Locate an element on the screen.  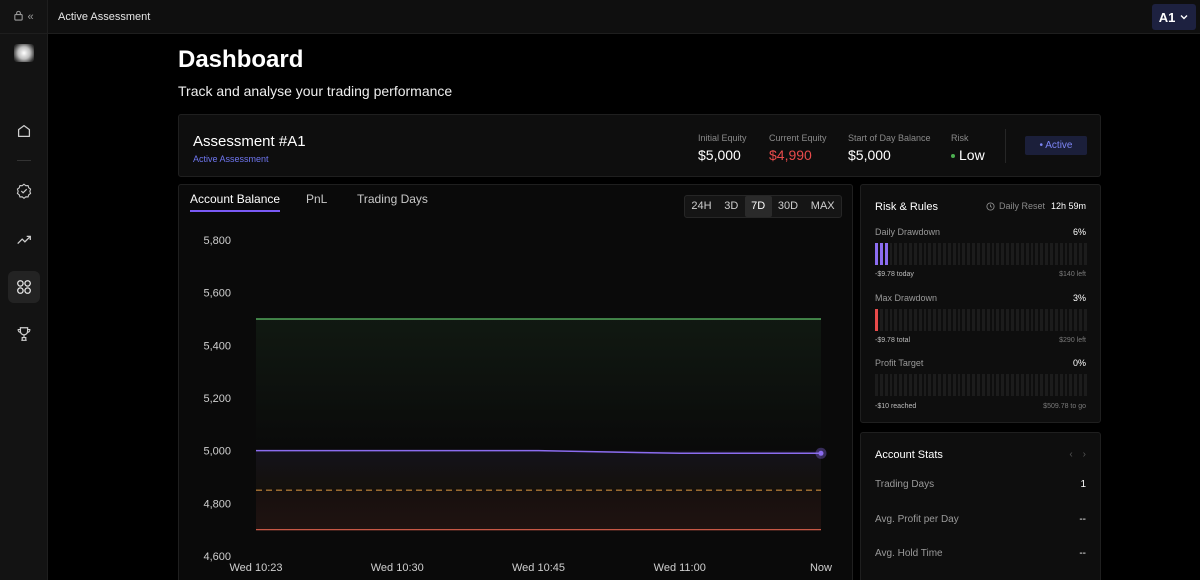
sidebar-divider is located at coordinates (24, 160).